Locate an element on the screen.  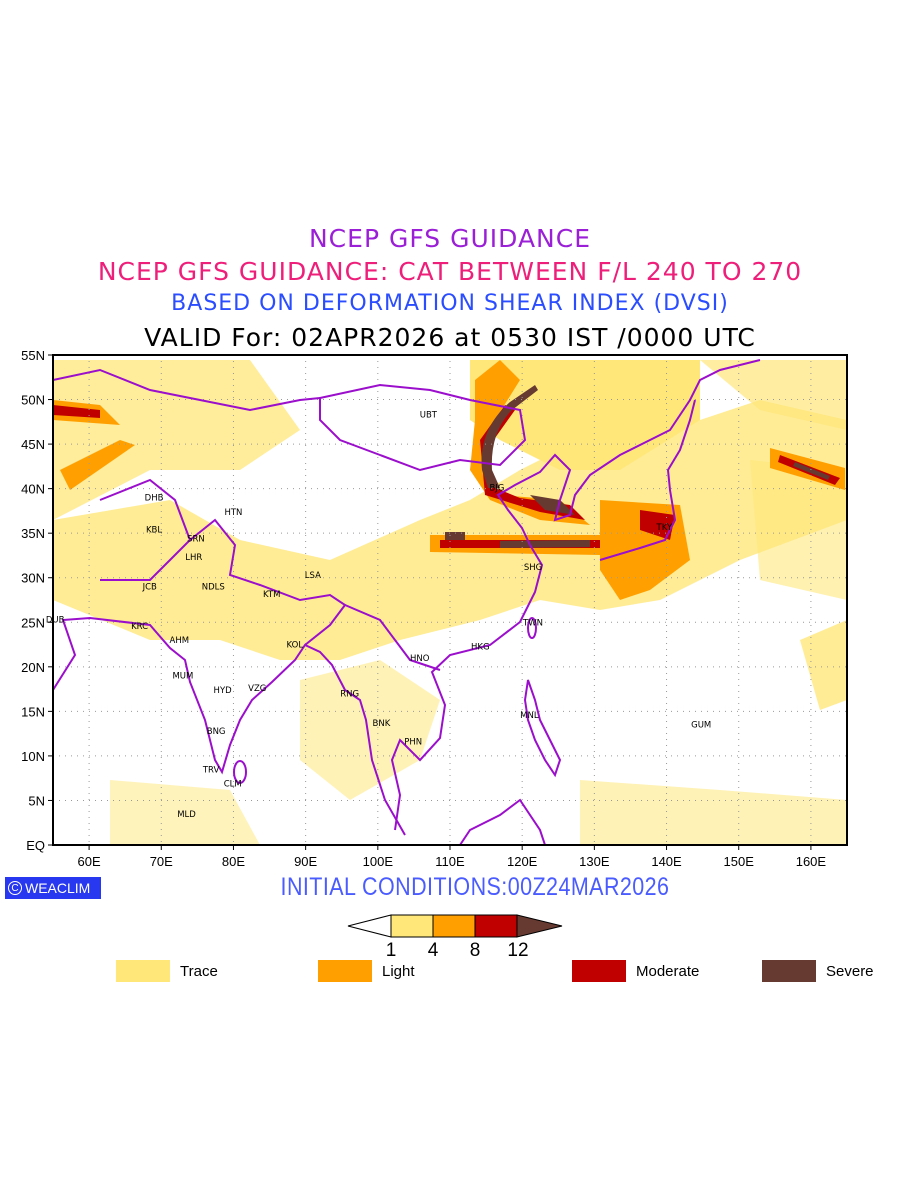
coast-south-asia is located at coordinates (229, 726).